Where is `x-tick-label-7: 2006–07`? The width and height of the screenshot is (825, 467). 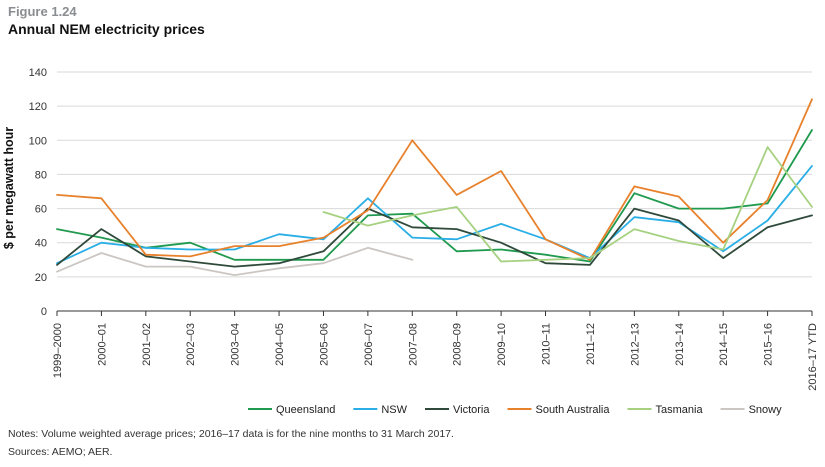 x-tick-label-7: 2006–07 is located at coordinates (369, 344).